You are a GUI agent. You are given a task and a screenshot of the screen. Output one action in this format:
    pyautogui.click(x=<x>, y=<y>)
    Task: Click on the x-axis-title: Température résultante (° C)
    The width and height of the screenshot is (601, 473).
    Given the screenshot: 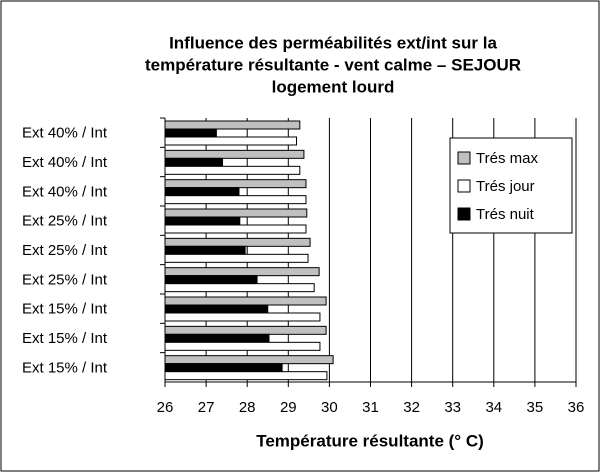 What is the action you would take?
    pyautogui.click(x=370, y=440)
    